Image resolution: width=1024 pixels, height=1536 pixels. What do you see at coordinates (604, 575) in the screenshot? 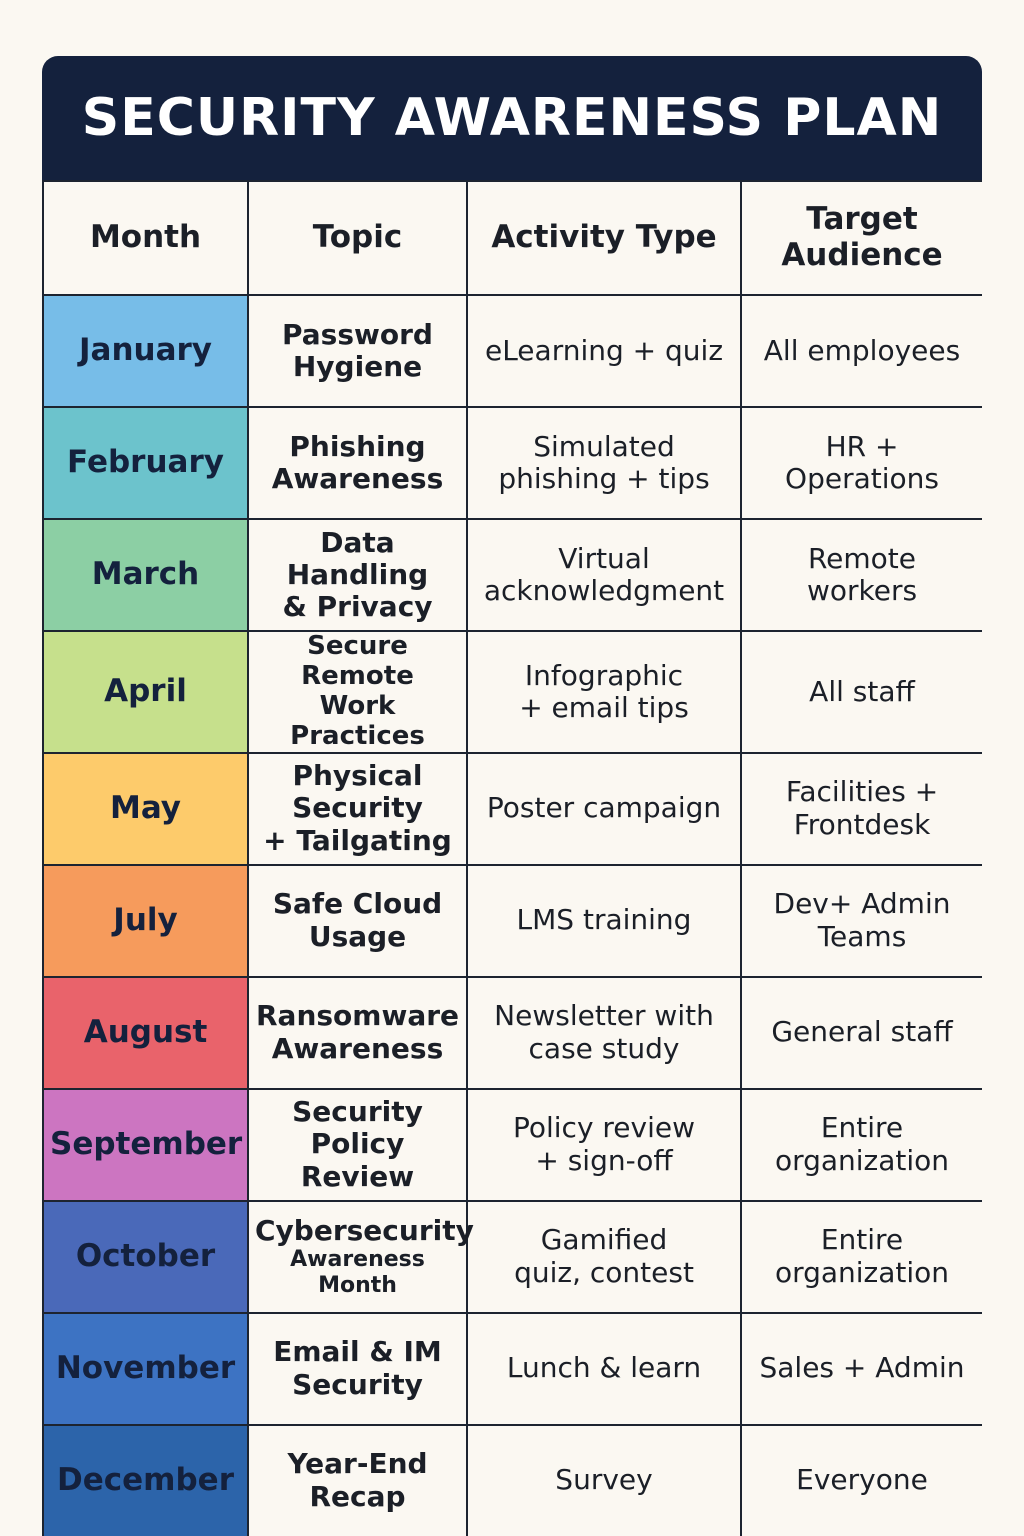
I see `activity-cell: Virtual acknowledgment` at bounding box center [604, 575].